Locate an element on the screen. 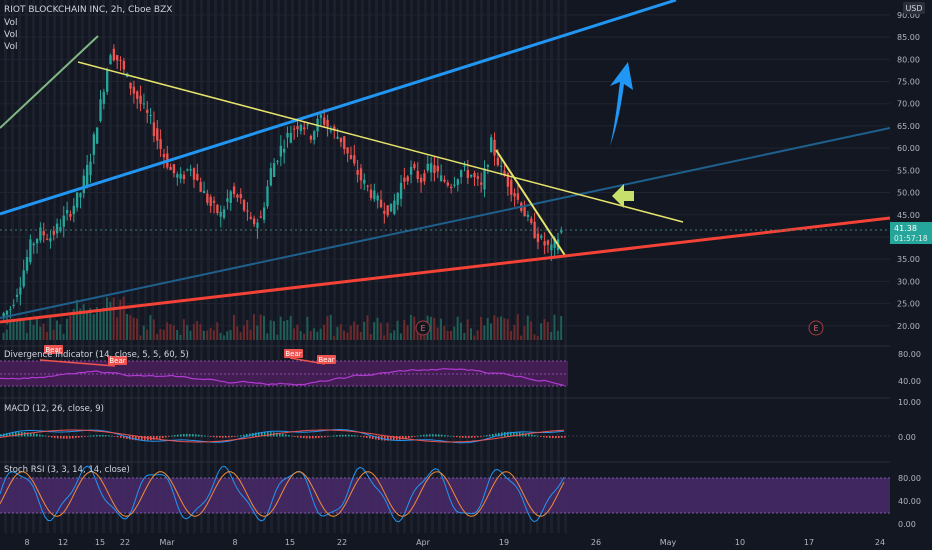 The width and height of the screenshot is (932, 550). time-tick-label: 19 is located at coordinates (504, 542).